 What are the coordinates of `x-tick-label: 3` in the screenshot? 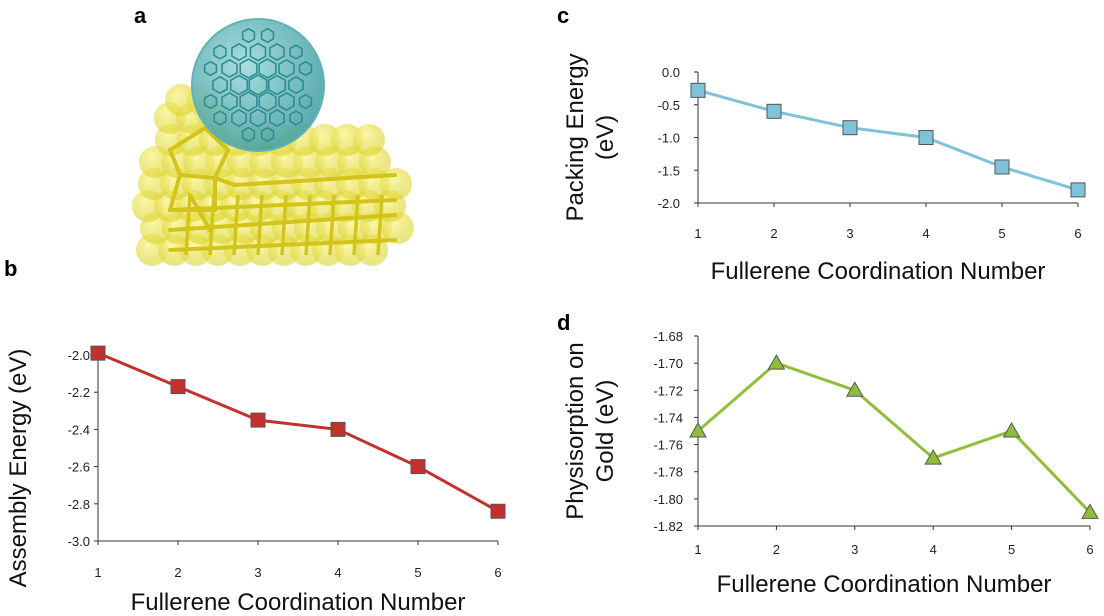 It's located at (854, 549).